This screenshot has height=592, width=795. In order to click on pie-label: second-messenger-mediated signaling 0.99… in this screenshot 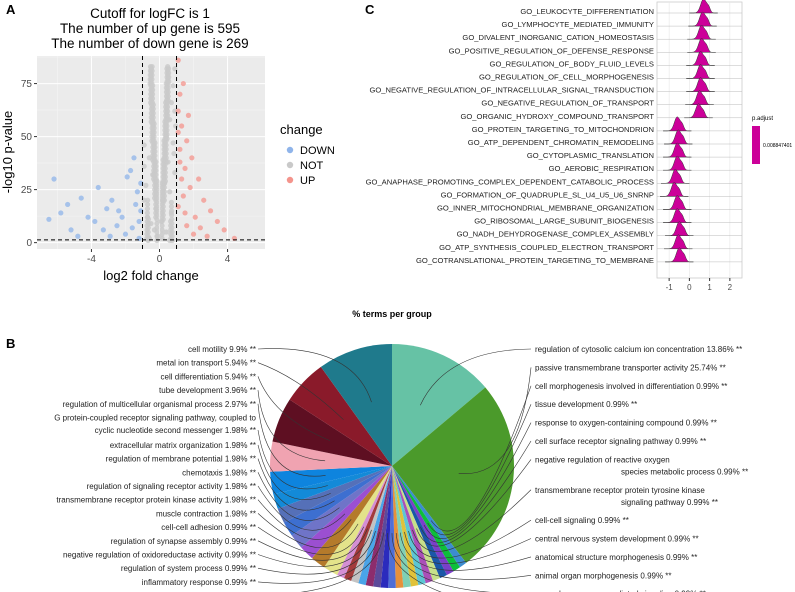, I will do `click(620, 591)`.